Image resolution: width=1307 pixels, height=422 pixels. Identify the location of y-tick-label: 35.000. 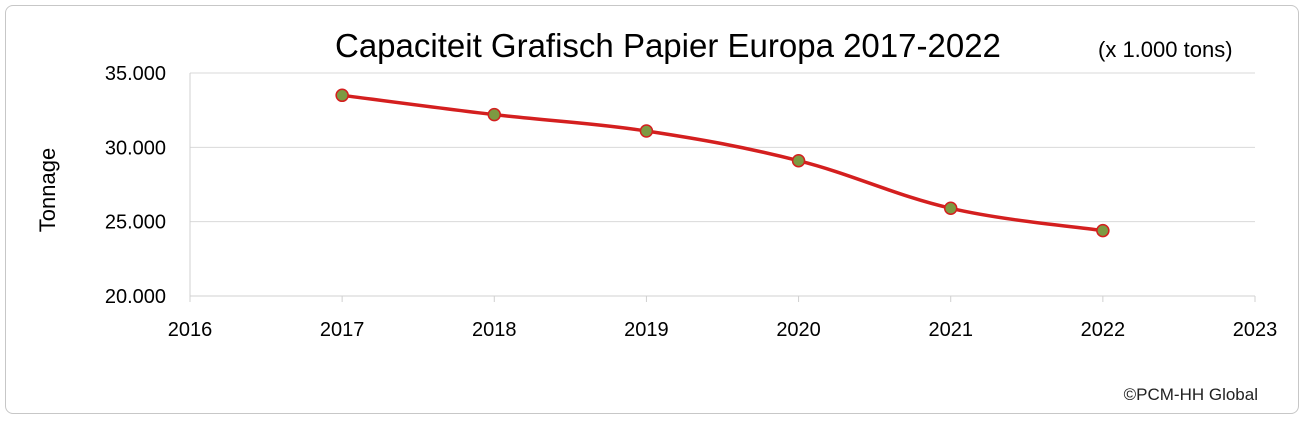
(135, 74).